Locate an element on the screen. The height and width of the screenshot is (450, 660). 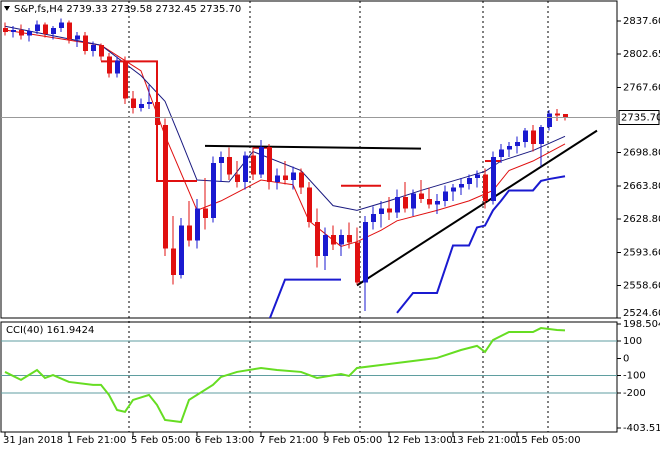
y-tick-label: 100 is located at coordinates (632, 341).